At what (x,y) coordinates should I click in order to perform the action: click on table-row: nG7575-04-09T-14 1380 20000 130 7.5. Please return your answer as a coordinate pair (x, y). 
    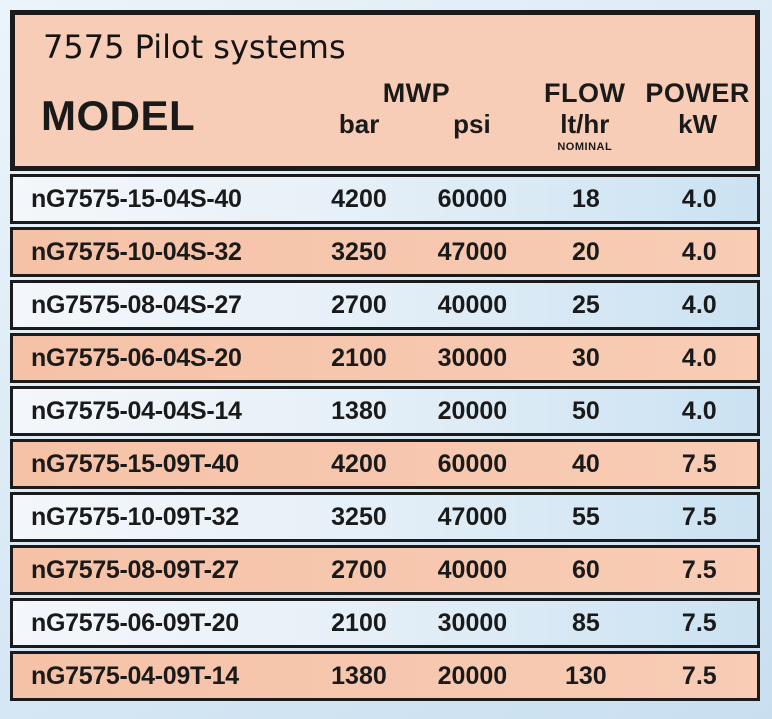
    Looking at the image, I should click on (385, 676).